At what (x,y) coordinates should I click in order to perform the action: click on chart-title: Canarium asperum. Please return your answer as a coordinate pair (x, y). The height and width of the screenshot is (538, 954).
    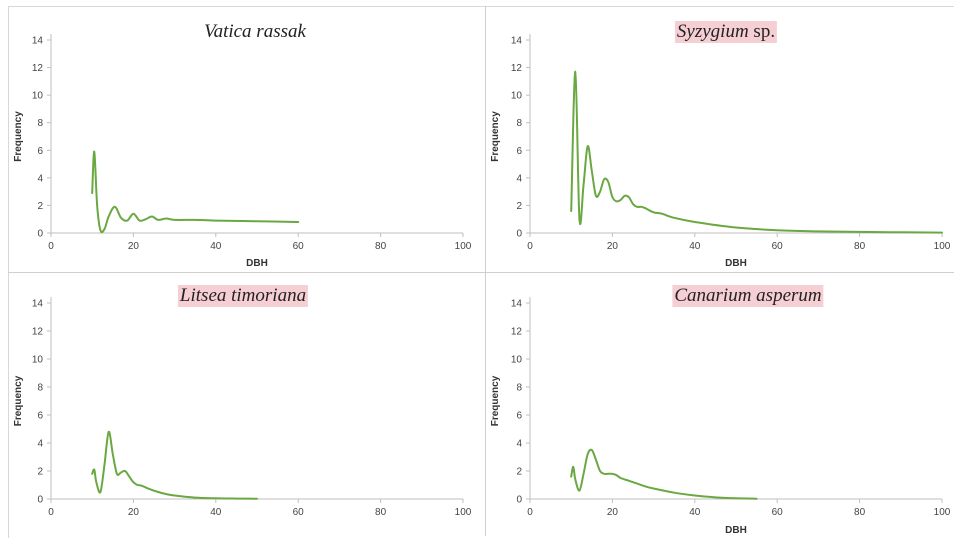
    Looking at the image, I should click on (748, 296).